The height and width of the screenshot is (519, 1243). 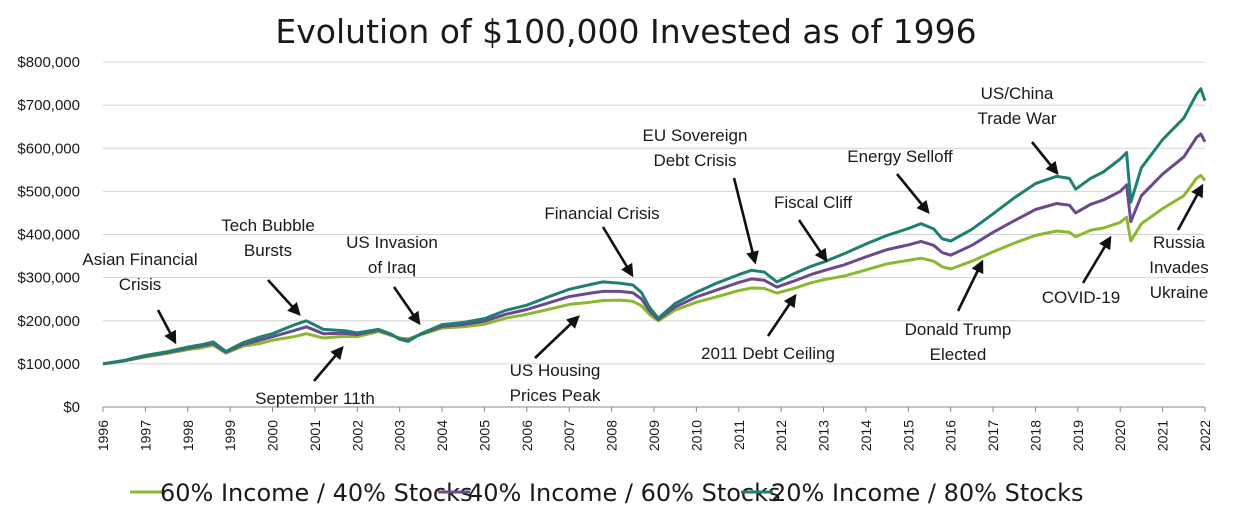 What do you see at coordinates (951, 435) in the screenshot?
I see `x-tick-label: 2016` at bounding box center [951, 435].